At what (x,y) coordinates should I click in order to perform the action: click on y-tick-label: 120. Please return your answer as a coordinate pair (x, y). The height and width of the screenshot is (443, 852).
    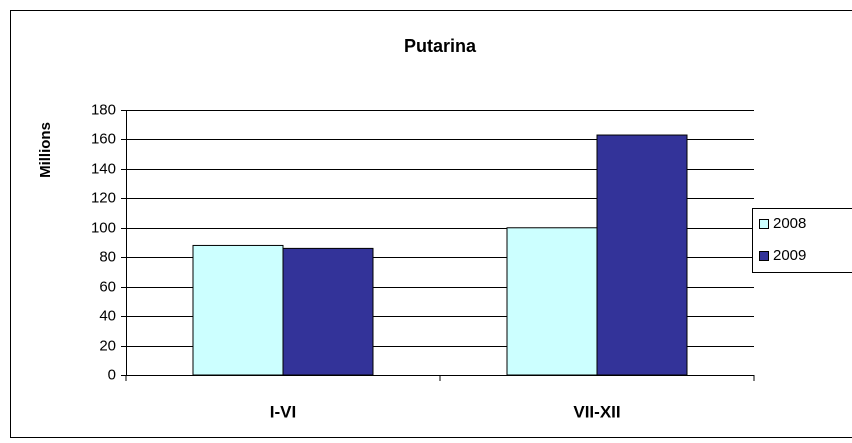
    Looking at the image, I should click on (103, 197).